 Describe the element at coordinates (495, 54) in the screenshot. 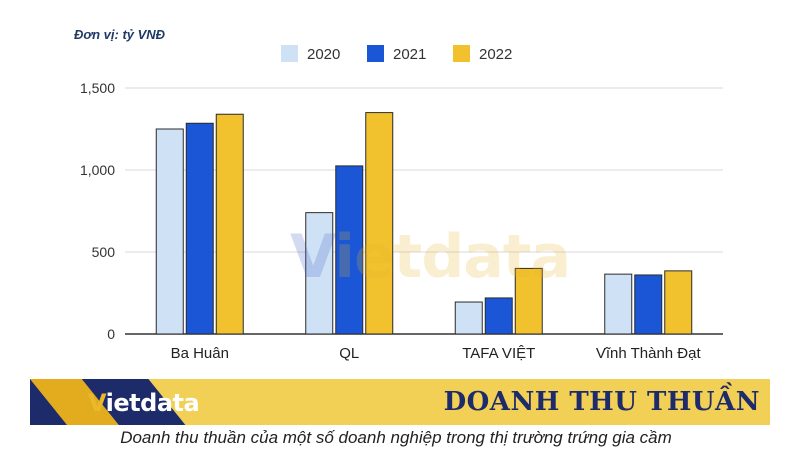

I see `legend-label: 2022` at that location.